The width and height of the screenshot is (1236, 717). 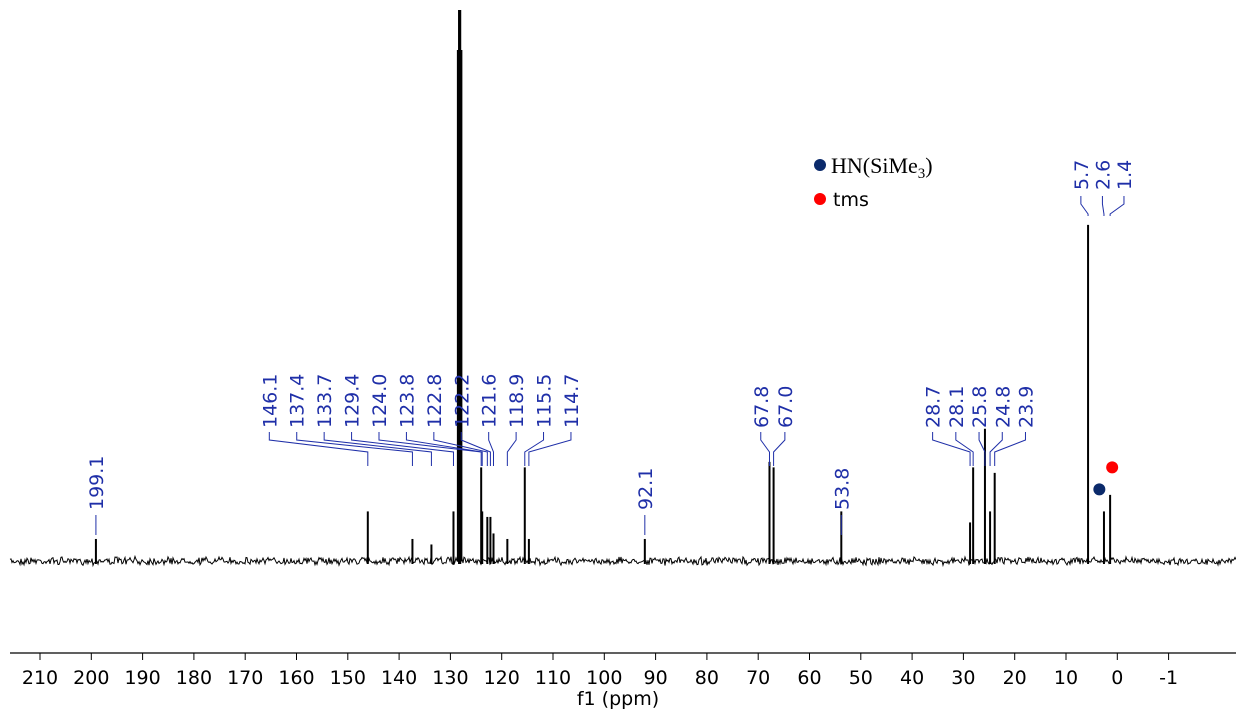 I want to click on legend-label-hn-end: ), so click(x=928, y=165).